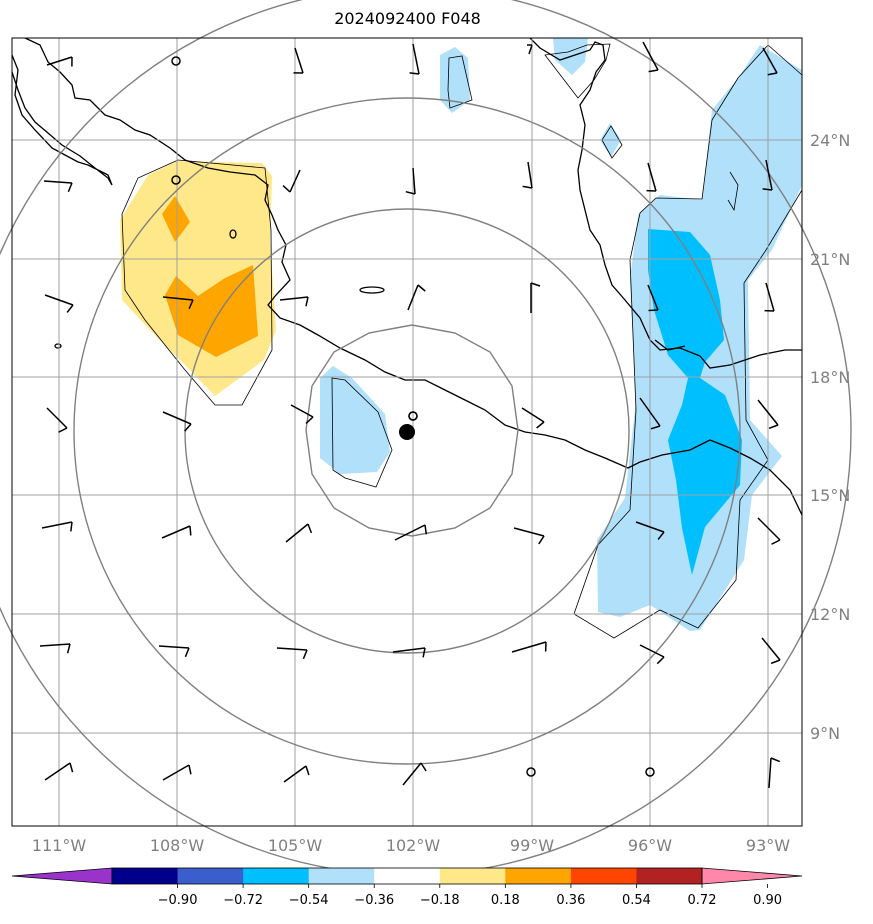 This screenshot has height=924, width=873. I want to click on storm-center-marker, so click(407, 432).